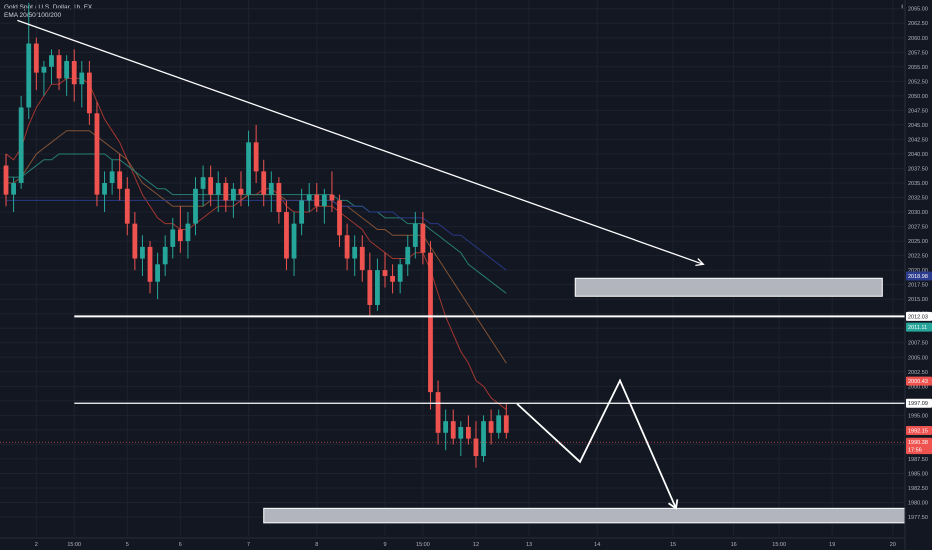  What do you see at coordinates (832, 545) in the screenshot?
I see `time-tick-label: 19` at bounding box center [832, 545].